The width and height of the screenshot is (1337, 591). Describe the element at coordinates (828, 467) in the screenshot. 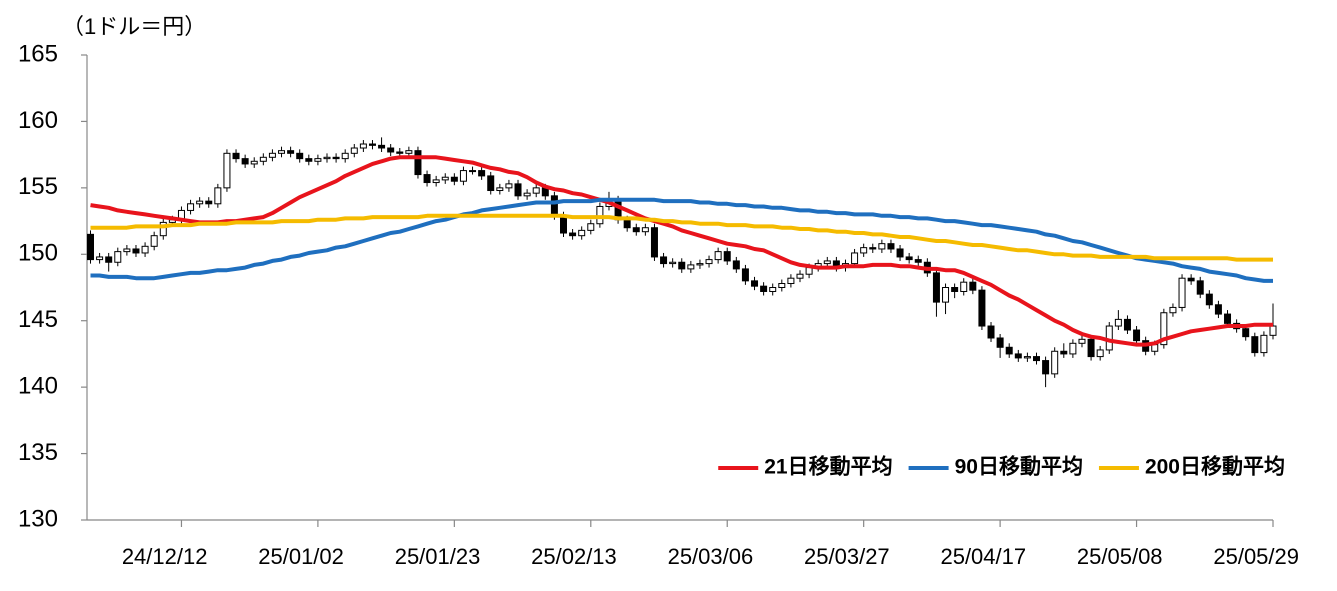

I see `legend-text: 21日移動平均` at that location.